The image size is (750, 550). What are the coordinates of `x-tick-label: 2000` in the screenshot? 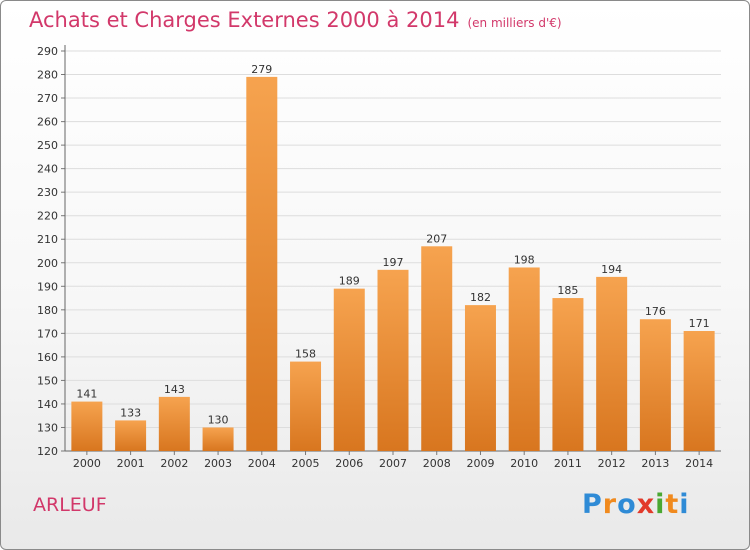 It's located at (87, 463).